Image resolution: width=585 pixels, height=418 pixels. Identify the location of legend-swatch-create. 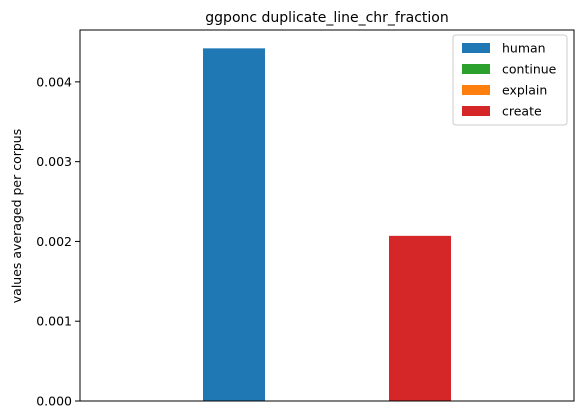
(476, 111).